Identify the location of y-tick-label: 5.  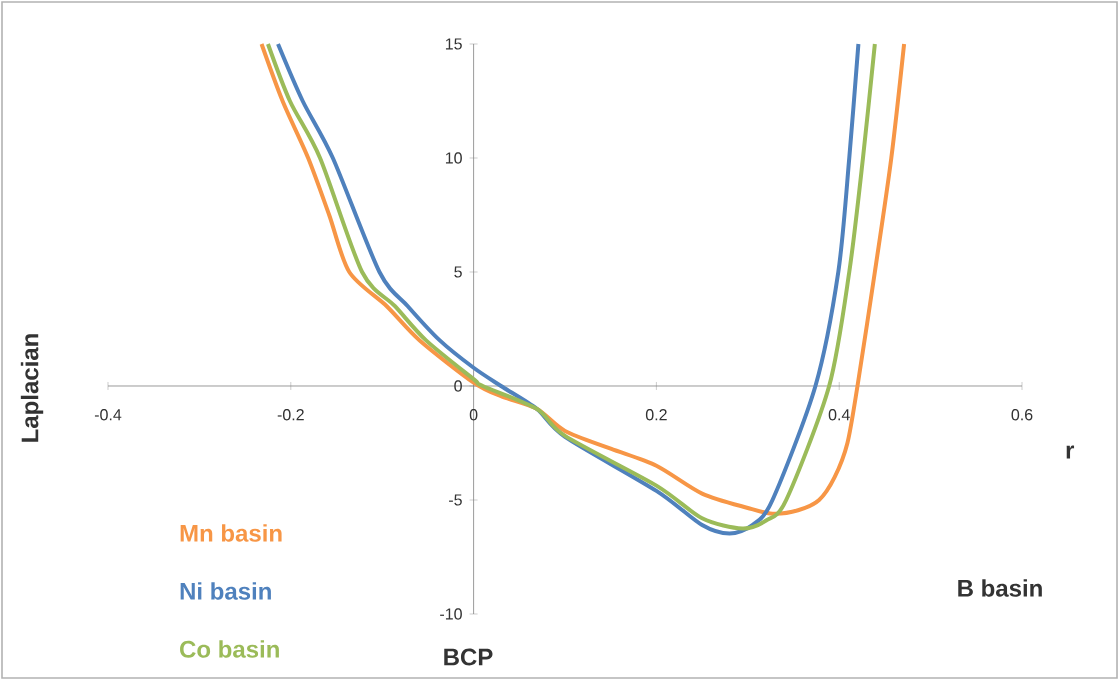
(458, 272).